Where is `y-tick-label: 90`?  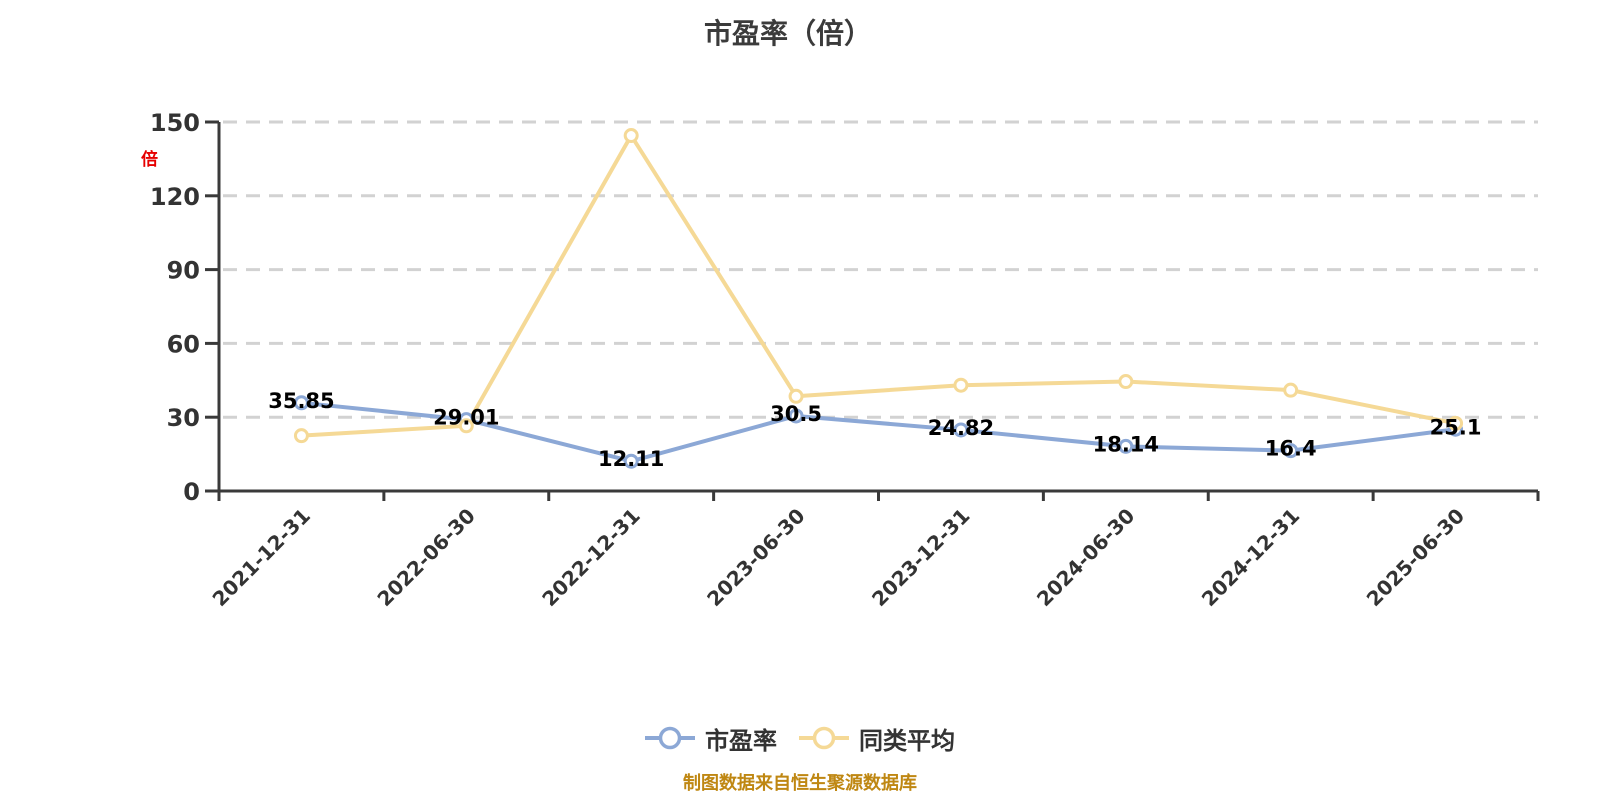 y-tick-label: 90 is located at coordinates (183, 271).